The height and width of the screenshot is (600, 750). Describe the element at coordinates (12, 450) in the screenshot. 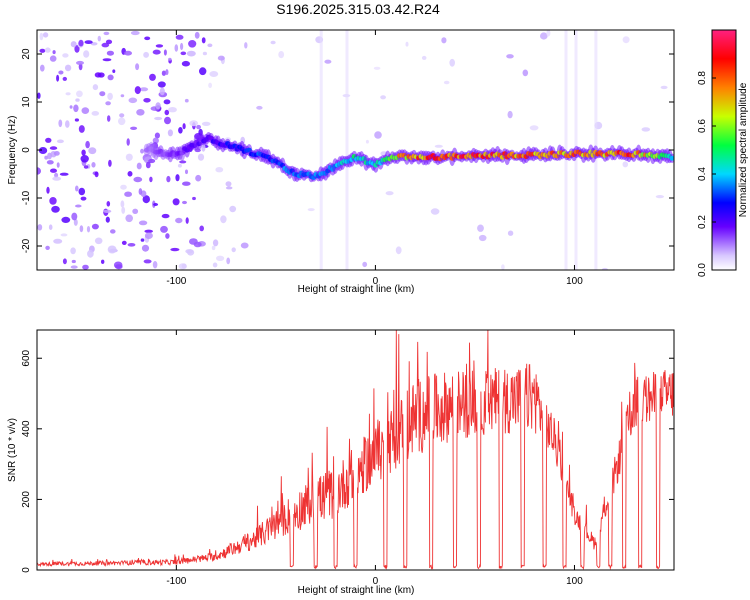

I see `snr-ylabel: SNR (10 * v/v)` at that location.